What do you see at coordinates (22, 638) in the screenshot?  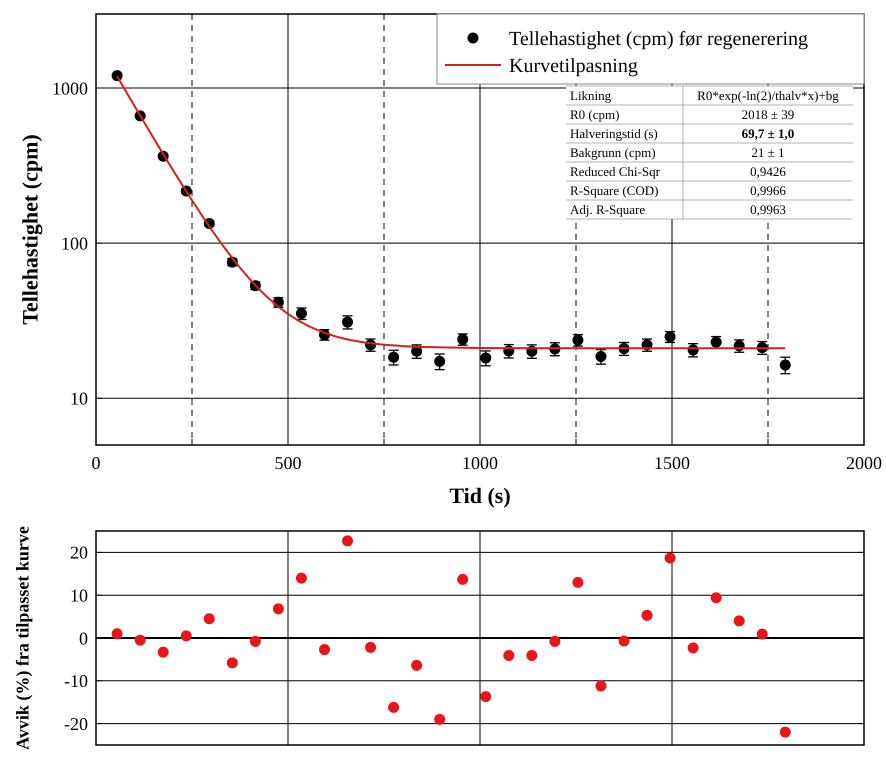 I see `y-axis-title: Avvik (%) fra tilpasset kurve` at bounding box center [22, 638].